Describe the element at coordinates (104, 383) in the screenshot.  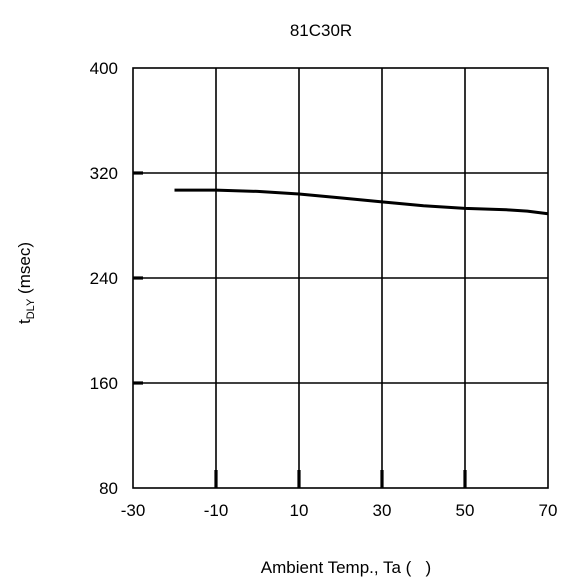
I see `y-tick-label-160: 160` at that location.